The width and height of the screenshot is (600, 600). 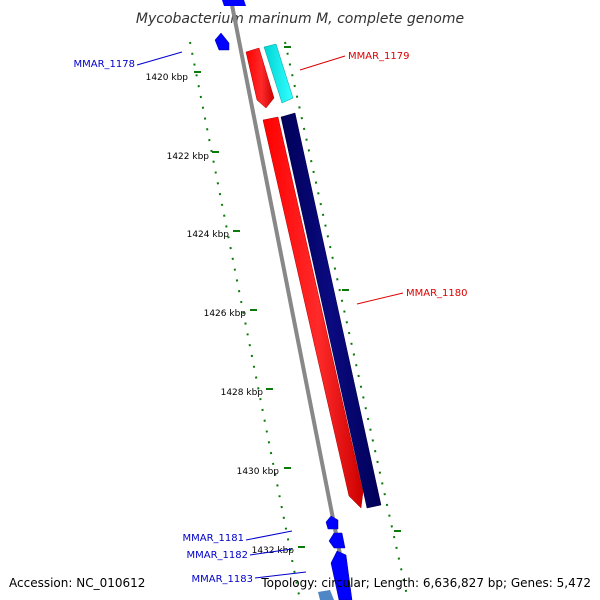 What do you see at coordinates (234, 3) in the screenshot?
I see `gene-feature-partial-top` at bounding box center [234, 3].